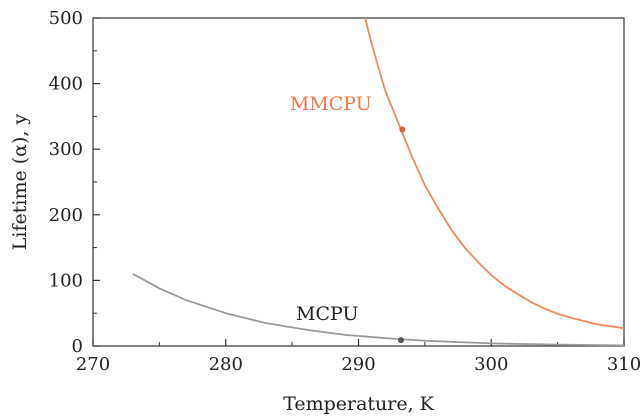 The width and height of the screenshot is (643, 417). What do you see at coordinates (66, 215) in the screenshot?
I see `y-tick-label: 200` at bounding box center [66, 215].